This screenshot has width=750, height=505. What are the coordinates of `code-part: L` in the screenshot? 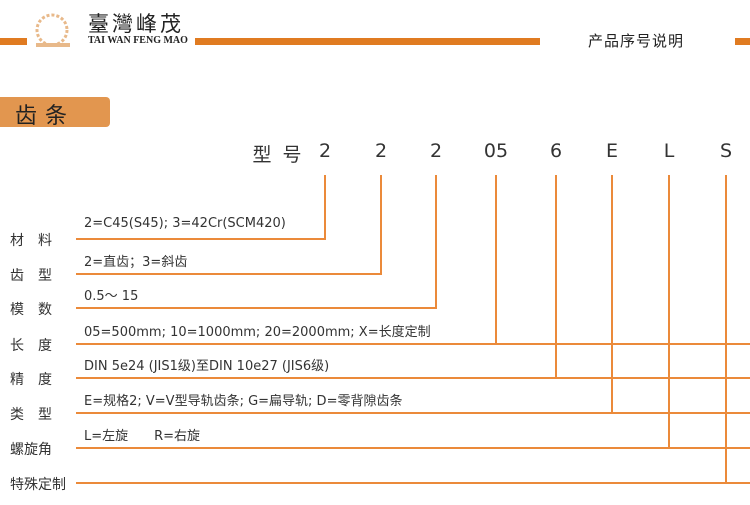 It's located at (669, 151).